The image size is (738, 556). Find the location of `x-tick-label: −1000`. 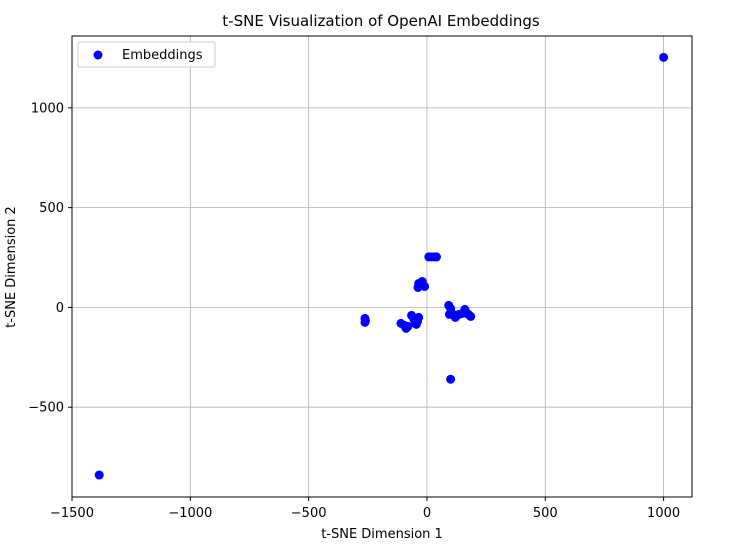

x-tick-label: −1000 is located at coordinates (190, 513).